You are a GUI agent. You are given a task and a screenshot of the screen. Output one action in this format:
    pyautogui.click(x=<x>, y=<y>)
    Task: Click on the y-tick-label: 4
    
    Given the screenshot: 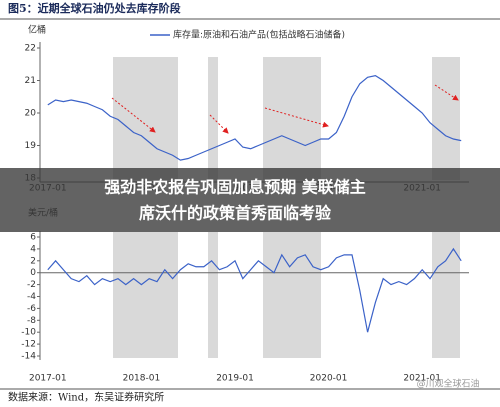 What is the action you would take?
    pyautogui.click(x=33, y=249)
    